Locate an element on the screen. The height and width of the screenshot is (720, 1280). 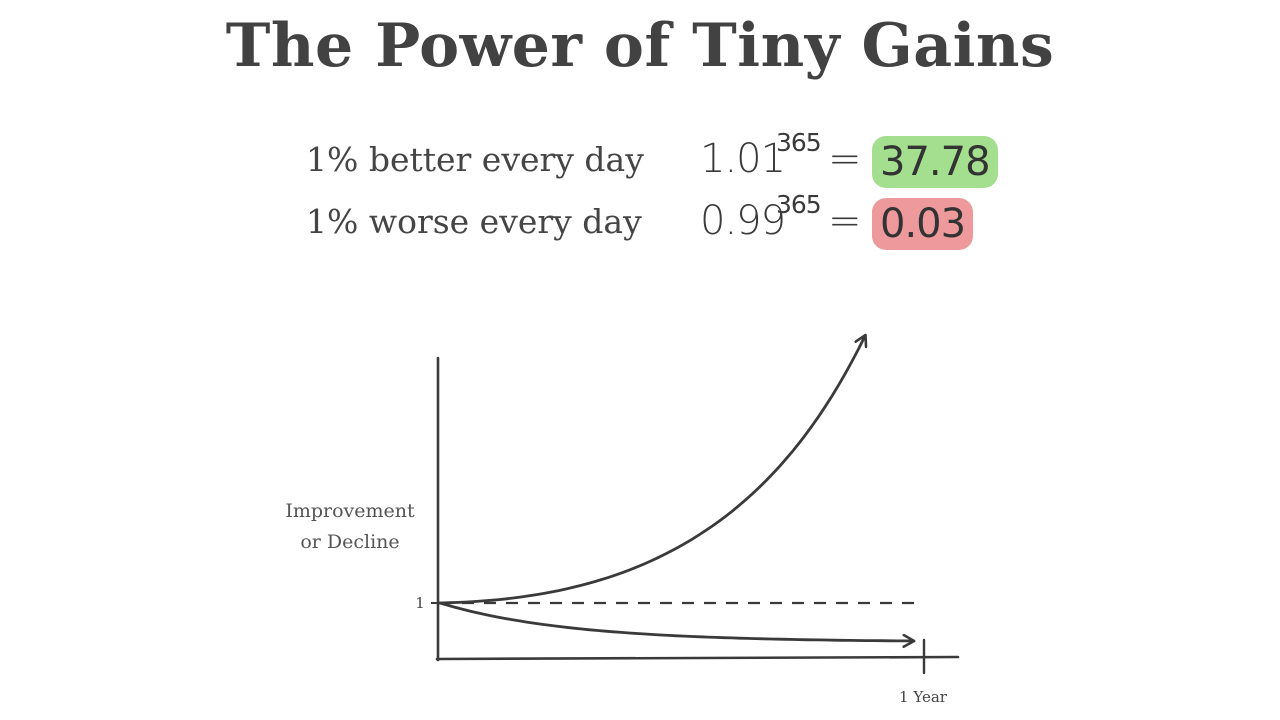
equation-exponent-better: 365 is located at coordinates (799, 142).